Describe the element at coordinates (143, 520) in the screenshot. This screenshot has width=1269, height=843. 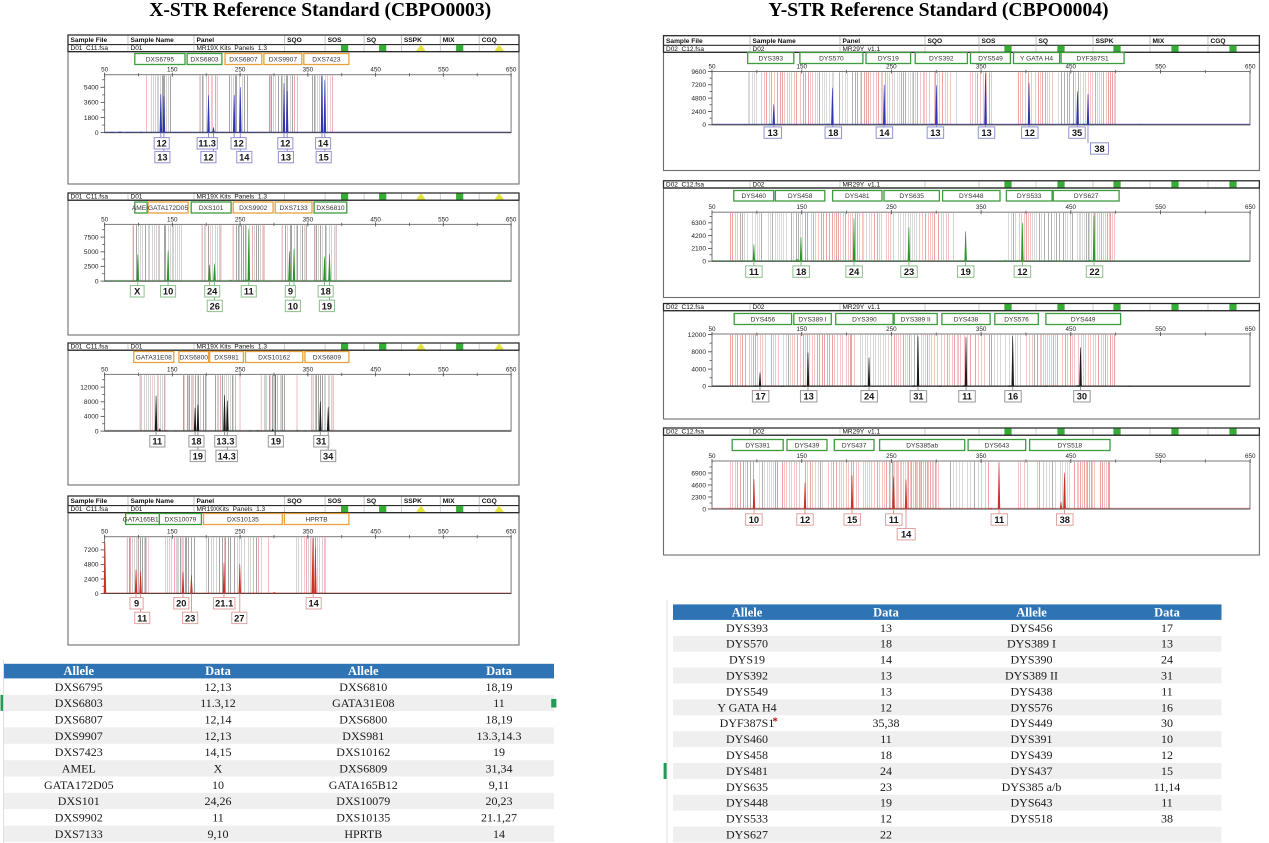
I see `svg-text: GATA165B12` at that location.